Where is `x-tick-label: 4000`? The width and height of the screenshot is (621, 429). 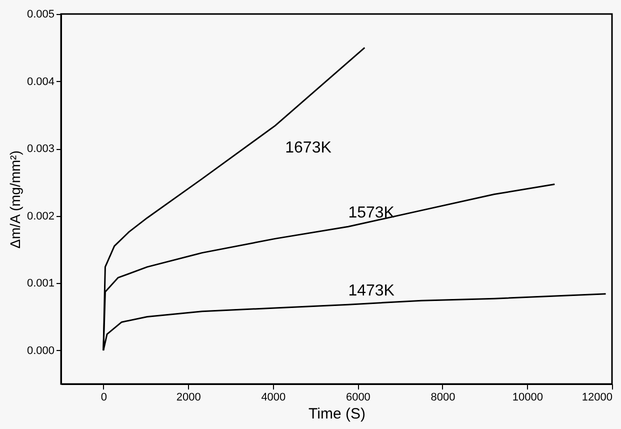
x-tick-label: 4000 is located at coordinates (273, 398).